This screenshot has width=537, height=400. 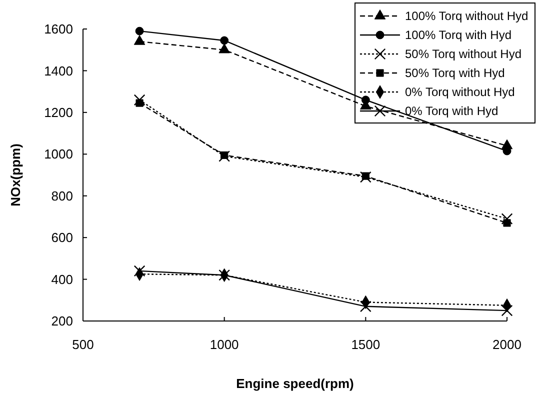 I want to click on x-tick-label: 500, so click(x=83, y=344).